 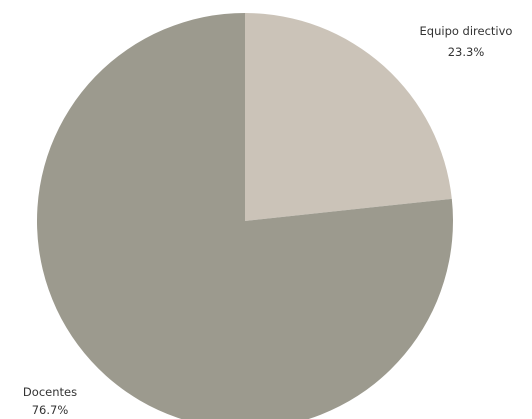 I want to click on slice-label-equipo-directivo: Equipo directivo, so click(x=466, y=31).